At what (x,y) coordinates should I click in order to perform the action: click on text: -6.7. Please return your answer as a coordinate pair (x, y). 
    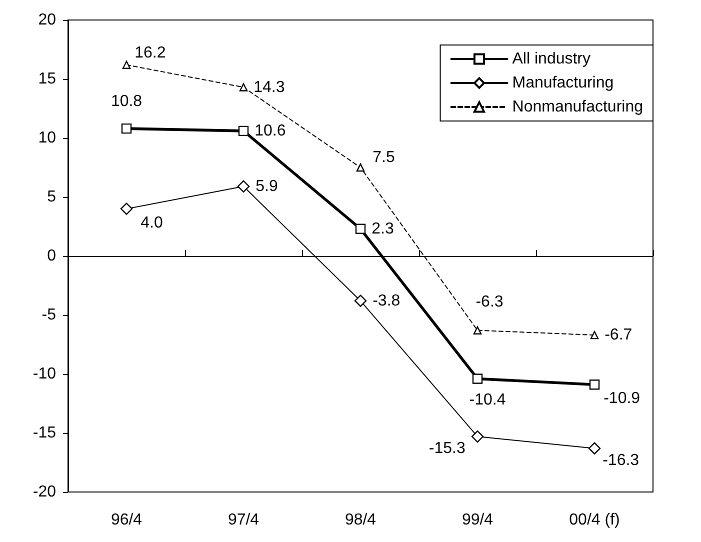
    Looking at the image, I should click on (618, 335).